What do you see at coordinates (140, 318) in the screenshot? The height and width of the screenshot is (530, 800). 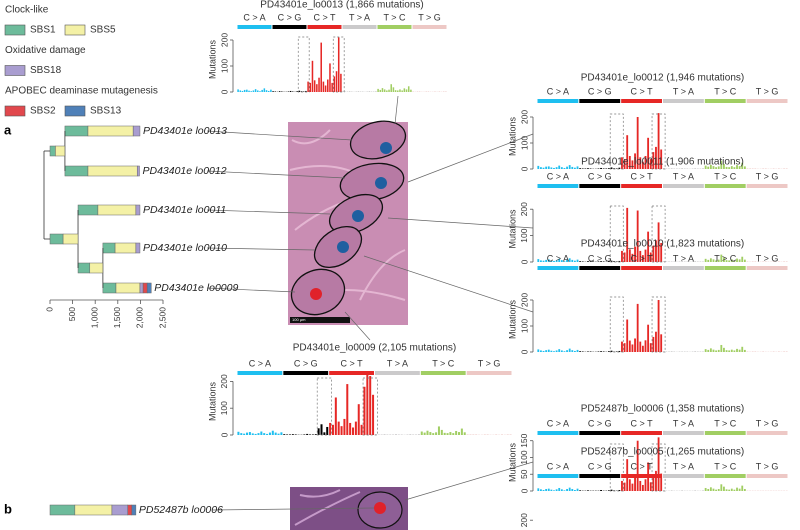 I see `x-tick-label: 2,000` at bounding box center [140, 318].